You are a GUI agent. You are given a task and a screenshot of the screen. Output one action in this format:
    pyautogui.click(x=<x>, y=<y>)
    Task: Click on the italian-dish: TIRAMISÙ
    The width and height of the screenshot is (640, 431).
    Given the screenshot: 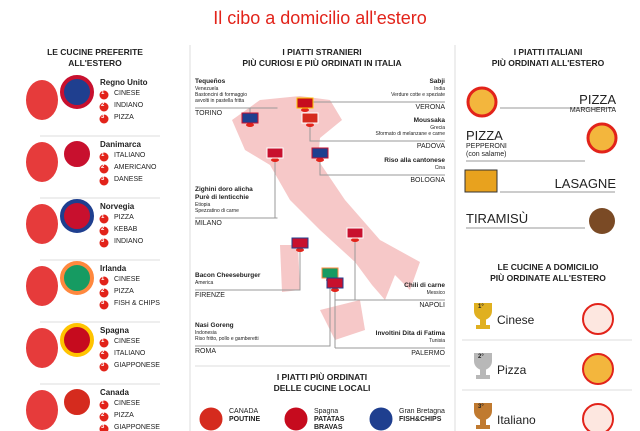 What is the action you would take?
    pyautogui.click(x=497, y=218)
    